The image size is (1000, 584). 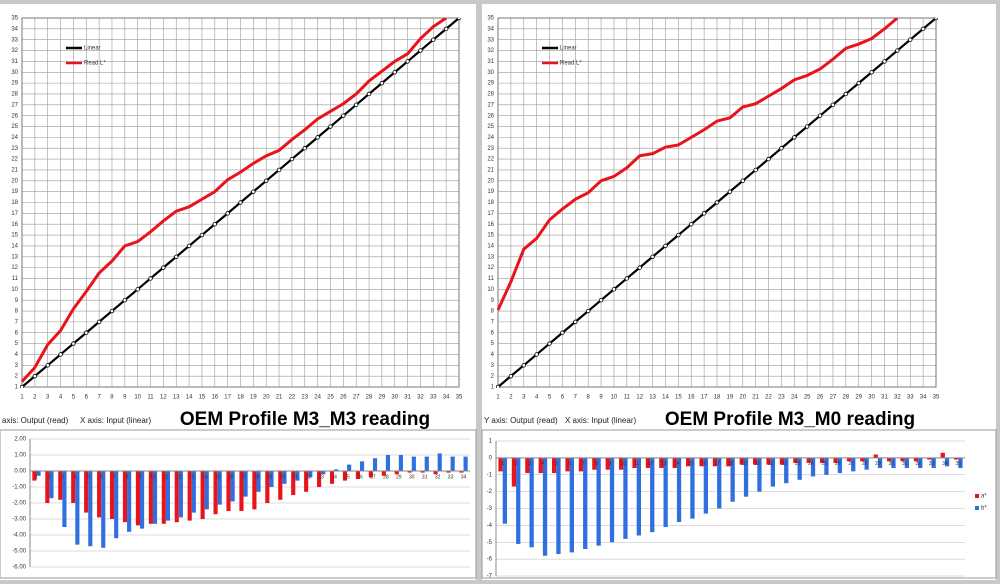 What do you see at coordinates (15, 279) in the screenshot?
I see `y-tick-label: 11` at bounding box center [15, 279].